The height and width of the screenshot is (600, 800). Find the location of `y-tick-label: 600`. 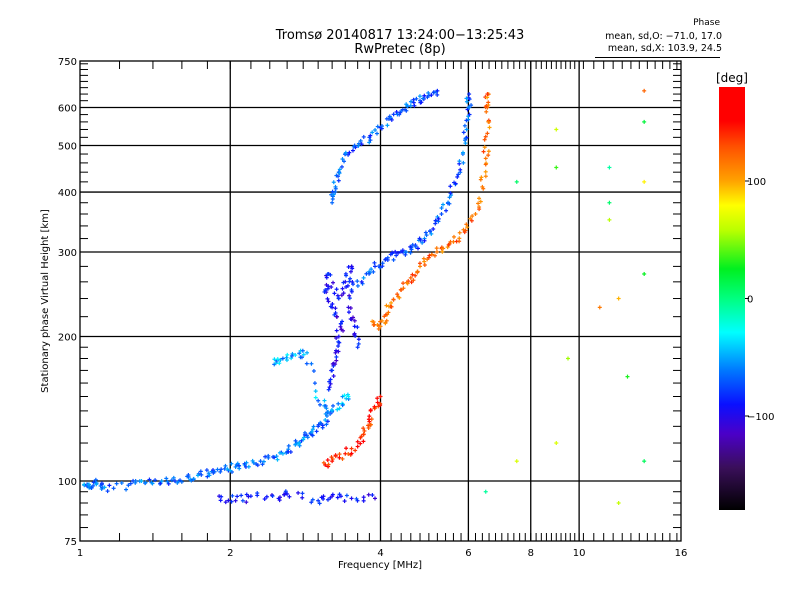

y-tick-label: 600 is located at coordinates (67, 109).